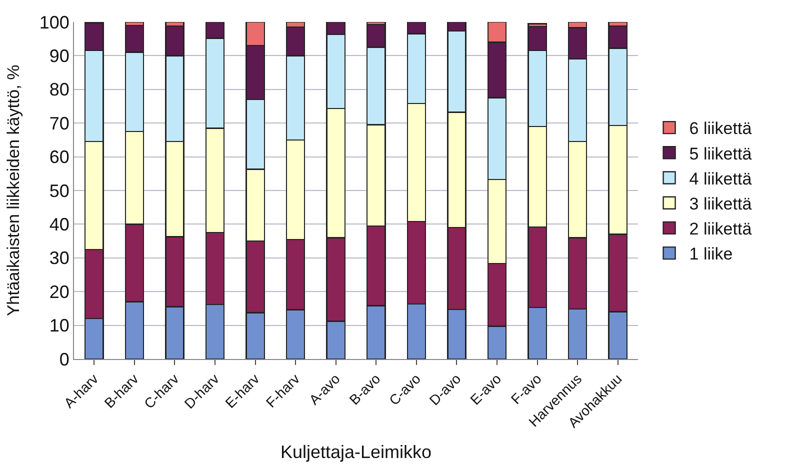  What do you see at coordinates (711, 254) in the screenshot?
I see `legend-label: 1 liike` at bounding box center [711, 254].